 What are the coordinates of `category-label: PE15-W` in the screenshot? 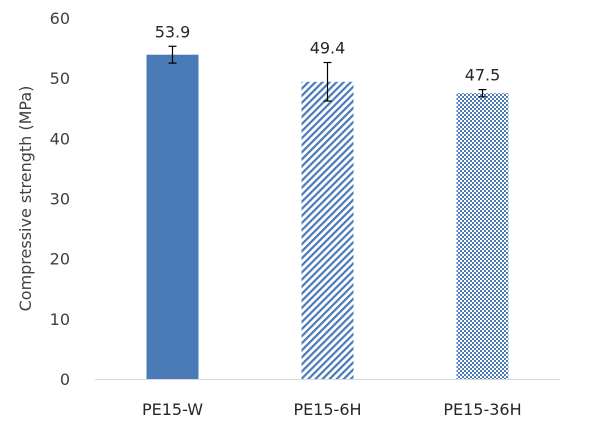 It's located at (172, 409).